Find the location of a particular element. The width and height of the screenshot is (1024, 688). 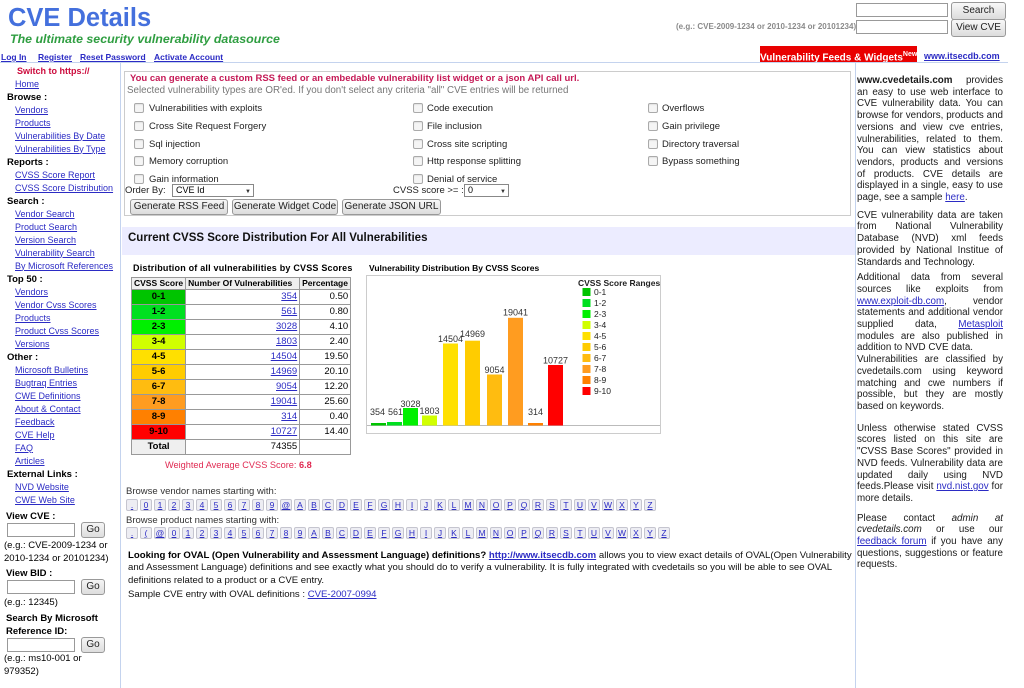

svg-text: 8-9 is located at coordinates (600, 380).